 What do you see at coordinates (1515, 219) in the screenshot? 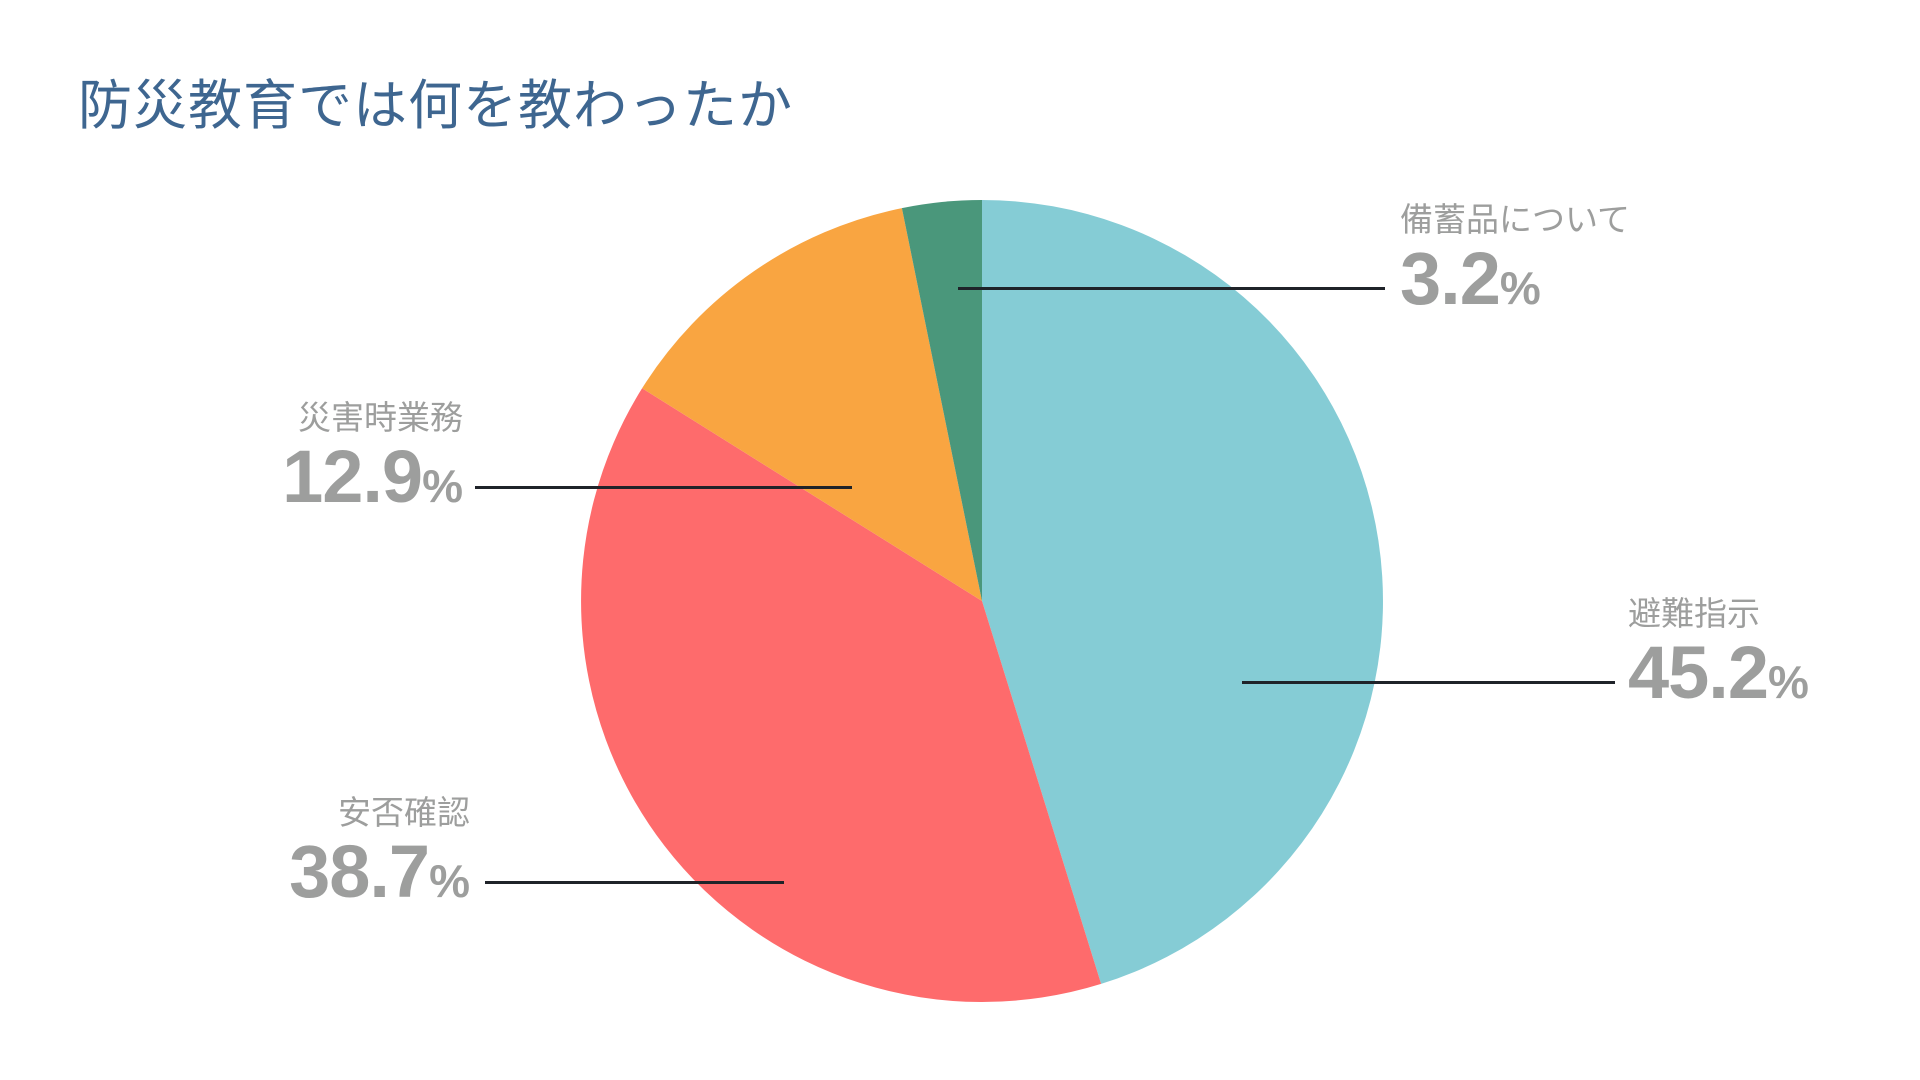
I see `label-name: 備蓄品について` at bounding box center [1515, 219].